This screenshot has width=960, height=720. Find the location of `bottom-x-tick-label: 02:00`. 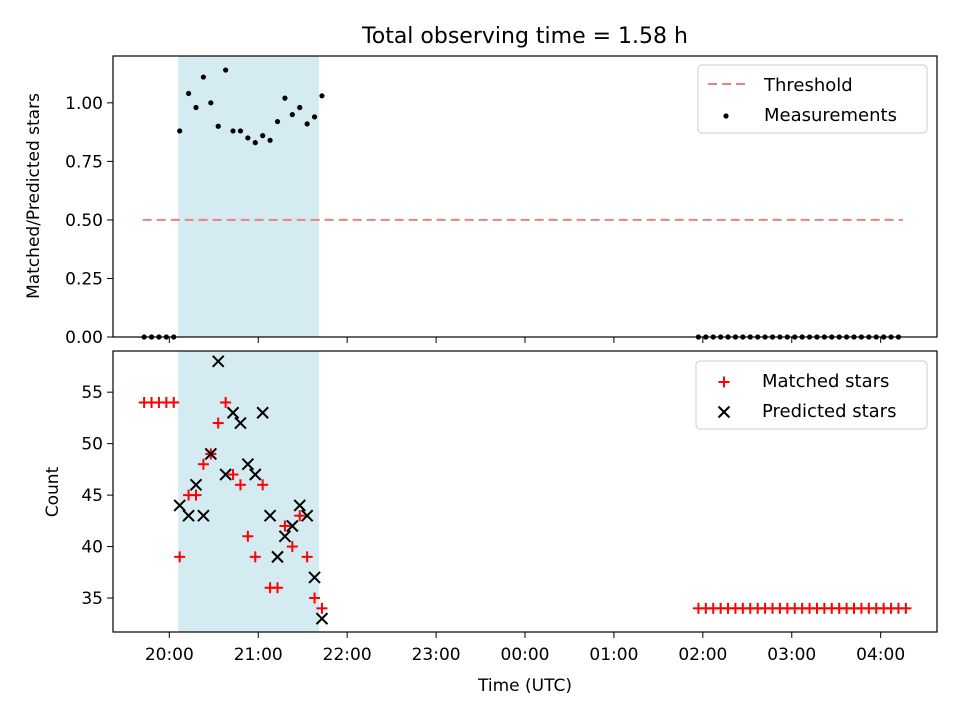

bottom-x-tick-label: 02:00 is located at coordinates (702, 655).